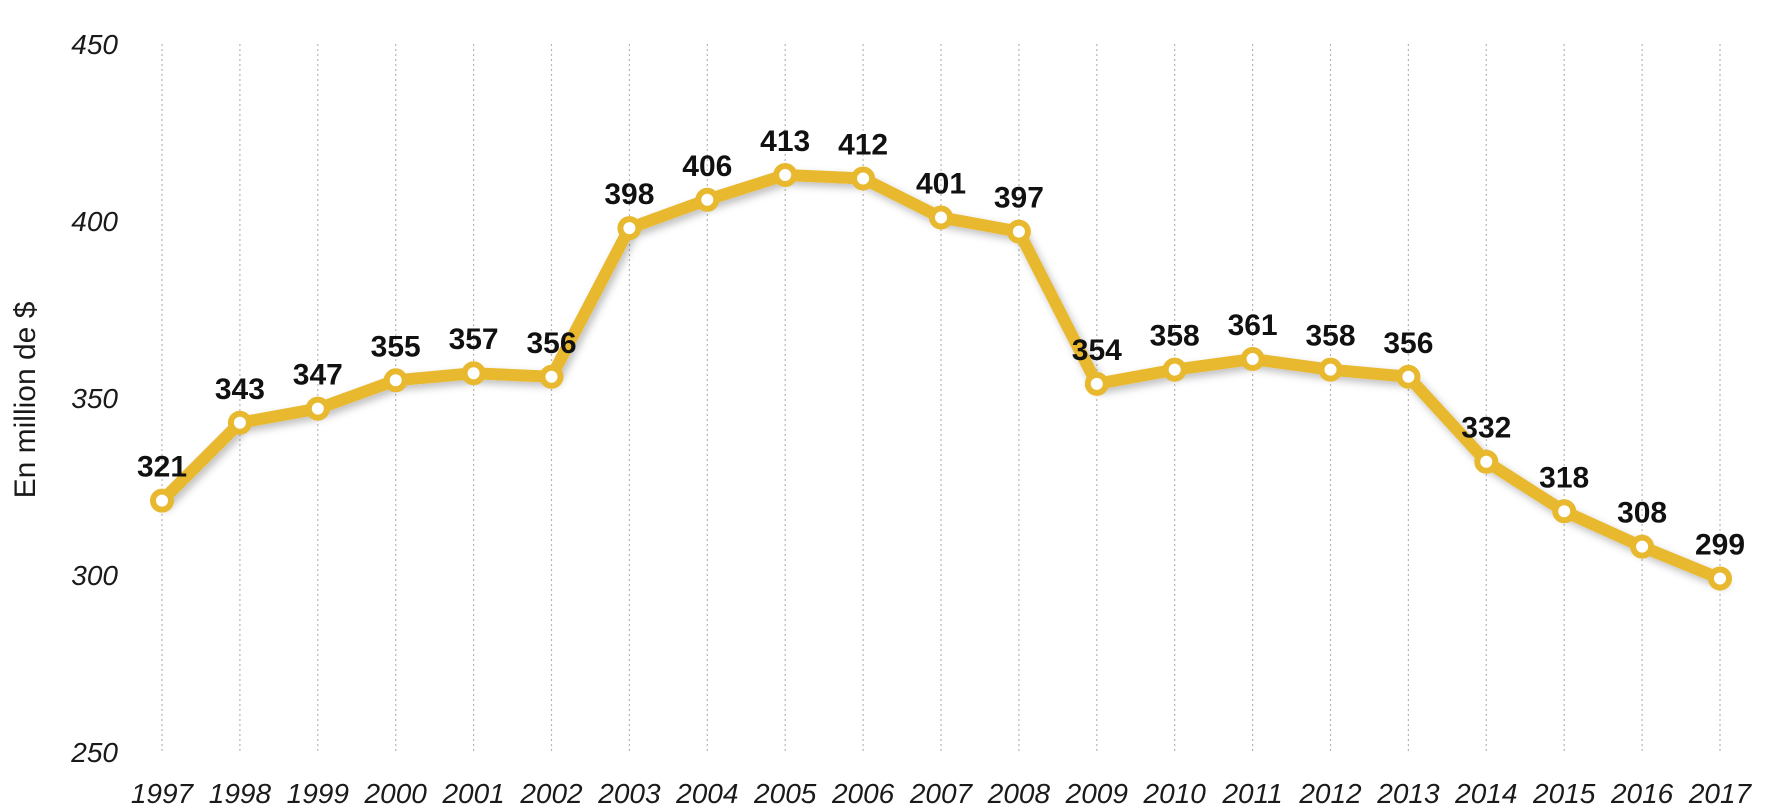 The height and width of the screenshot is (811, 1774). Describe the element at coordinates (1642, 513) in the screenshot. I see `data-label: 308` at that location.